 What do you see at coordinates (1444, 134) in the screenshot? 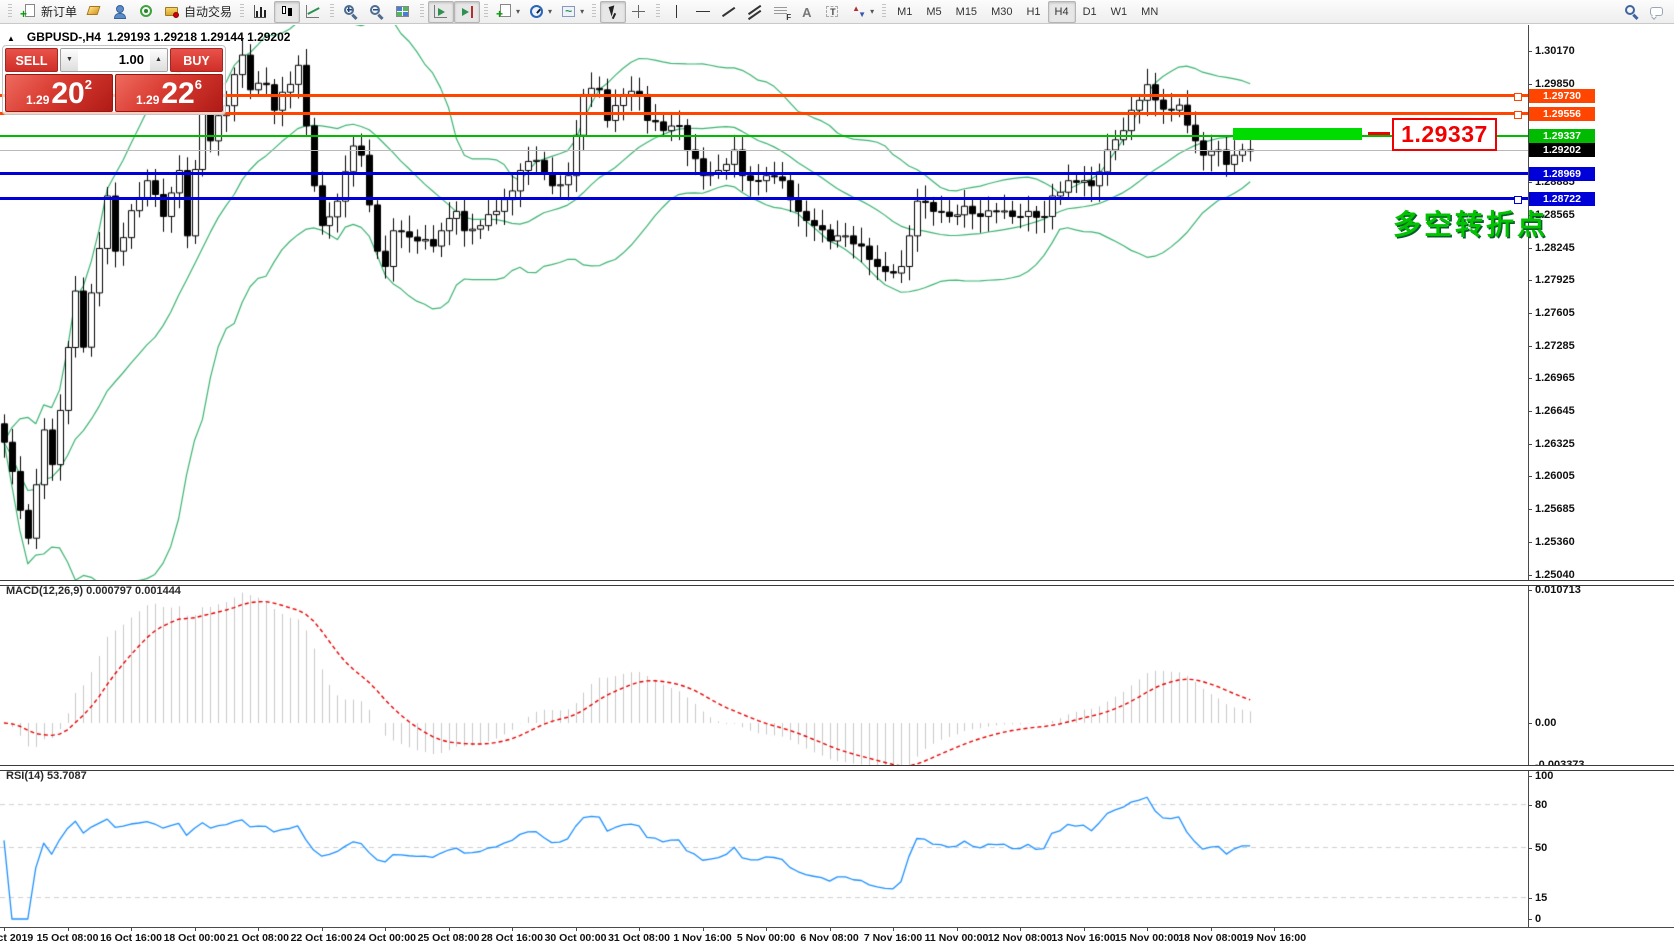
I see `price-annotation-box: 1.29337` at bounding box center [1444, 134].